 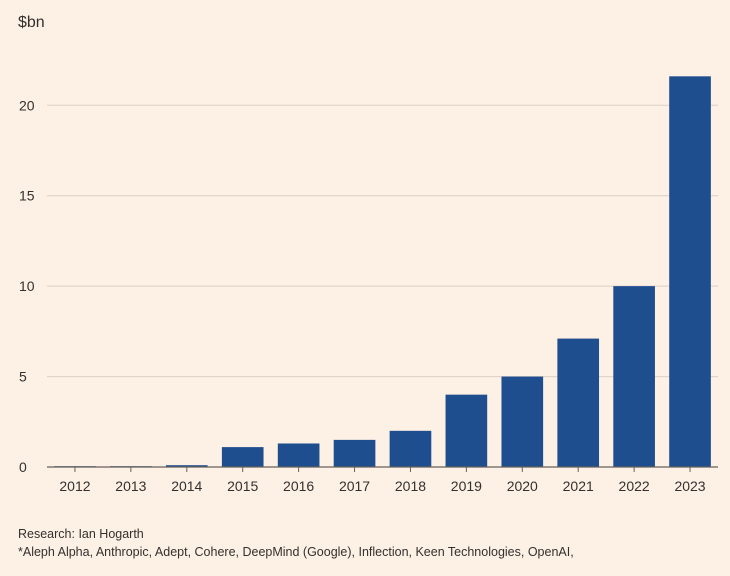 I want to click on bar-2018, so click(x=410, y=448).